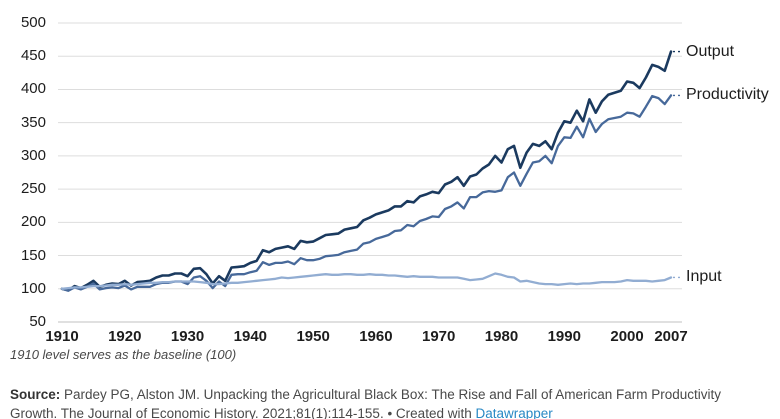 This screenshot has width=780, height=419. What do you see at coordinates (429, 412) in the screenshot?
I see `credit-separator: • Created with` at bounding box center [429, 412].